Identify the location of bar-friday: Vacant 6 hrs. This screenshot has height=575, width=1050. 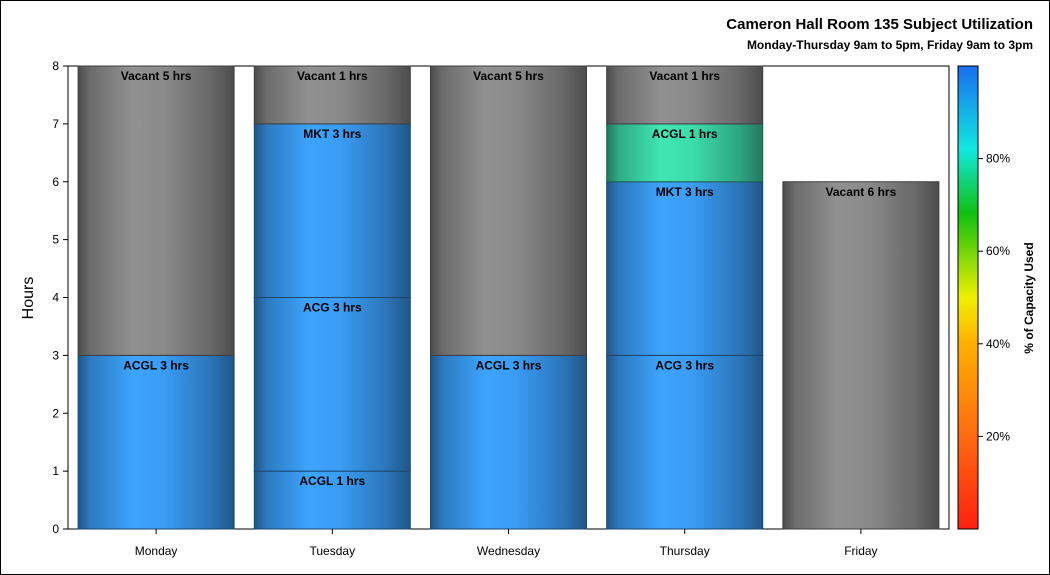
(861, 355).